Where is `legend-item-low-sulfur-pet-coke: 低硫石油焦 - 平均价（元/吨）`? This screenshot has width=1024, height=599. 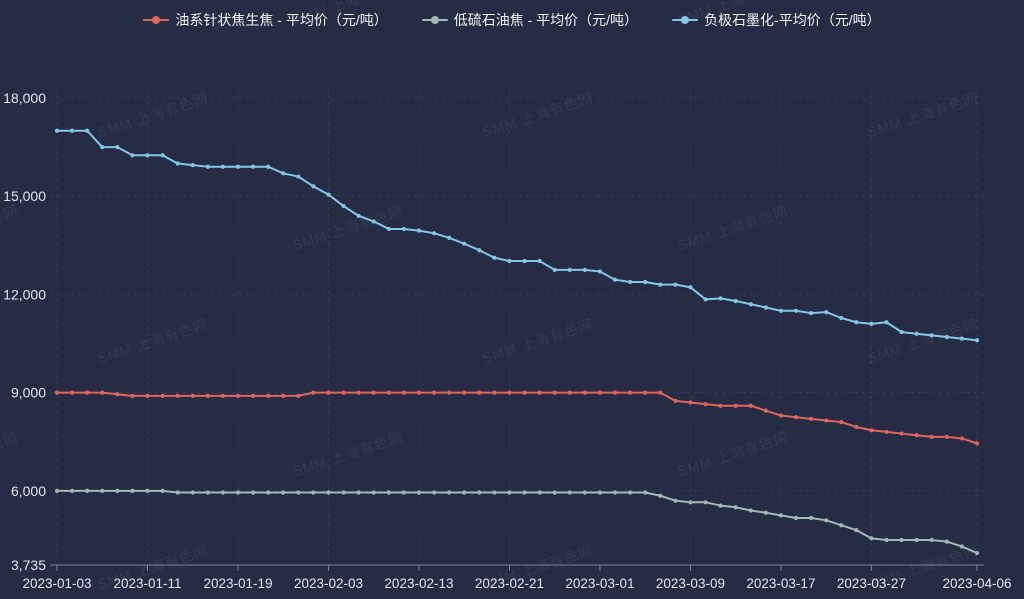
legend-item-low-sulfur-pet-coke: 低硫石油焦 - 平均价（元/吨） is located at coordinates (529, 20).